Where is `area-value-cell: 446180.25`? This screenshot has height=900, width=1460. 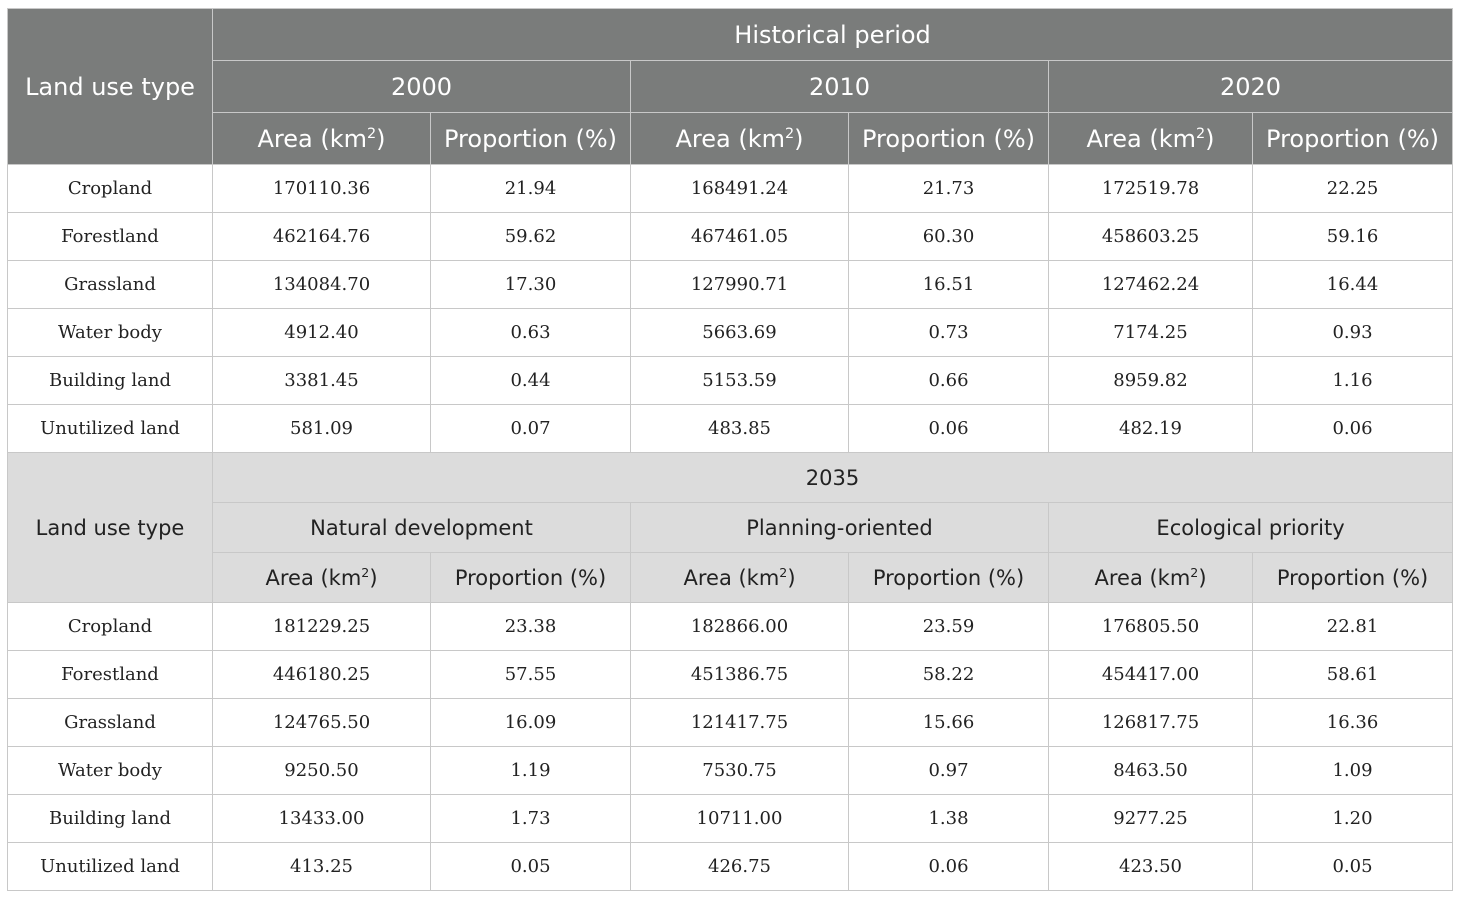 area-value-cell: 446180.25 is located at coordinates (321, 674).